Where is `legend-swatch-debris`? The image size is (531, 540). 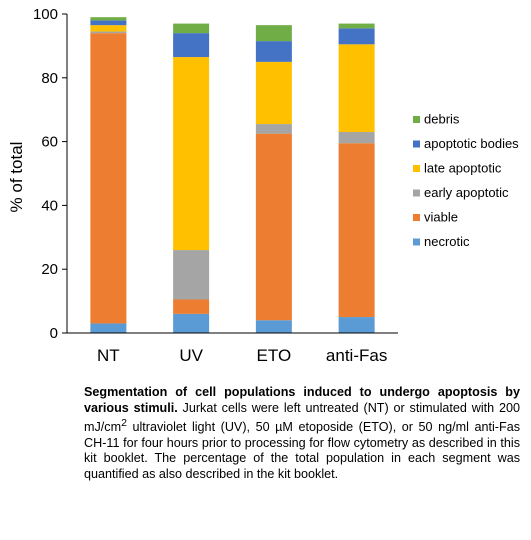 legend-swatch-debris is located at coordinates (416, 119).